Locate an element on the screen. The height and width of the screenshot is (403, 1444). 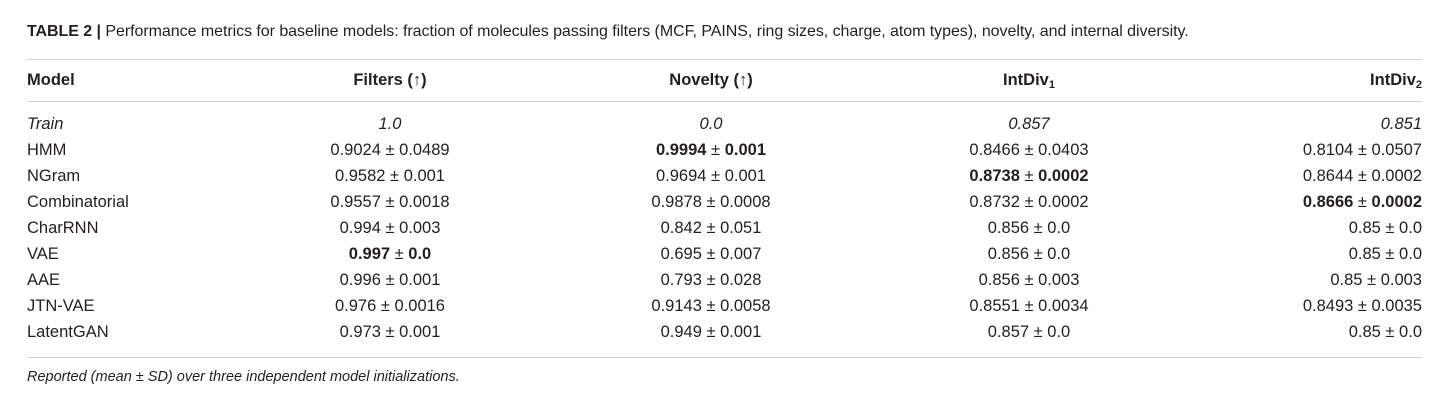
cell-intdiv2-best: 0.8666 ± 0.0002 is located at coordinates (1305, 202).